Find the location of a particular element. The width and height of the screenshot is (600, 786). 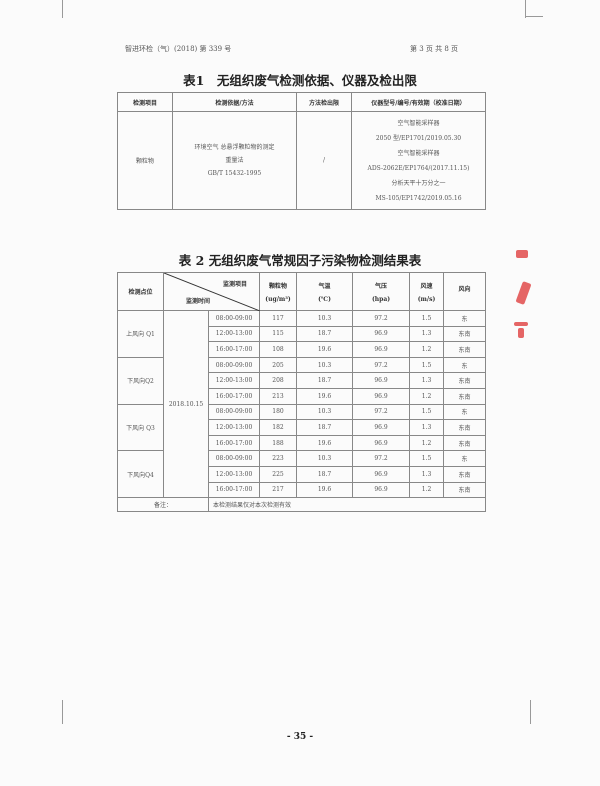

method-line: 重量法 is located at coordinates (234, 160).